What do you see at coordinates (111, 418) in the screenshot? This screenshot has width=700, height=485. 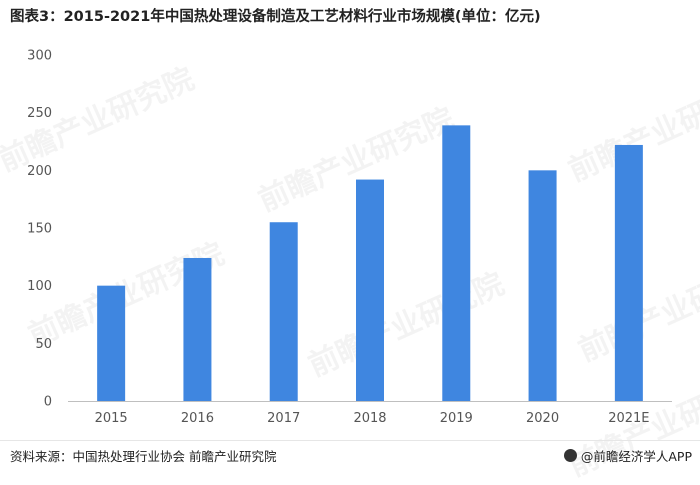 I see `x-tick-label: 2015` at bounding box center [111, 418].